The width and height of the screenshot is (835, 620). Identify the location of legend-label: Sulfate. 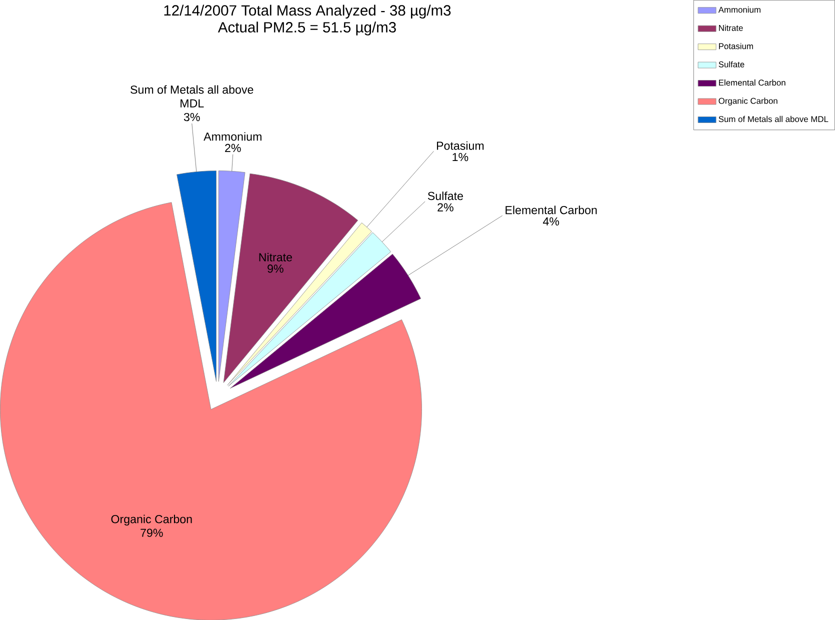
(731, 64).